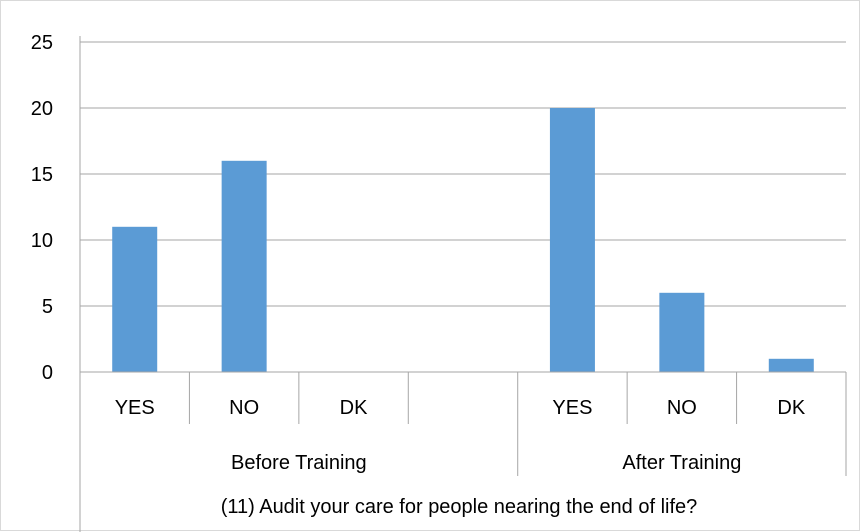 The image size is (860, 532). I want to click on y-tick-label: 0, so click(47, 373).